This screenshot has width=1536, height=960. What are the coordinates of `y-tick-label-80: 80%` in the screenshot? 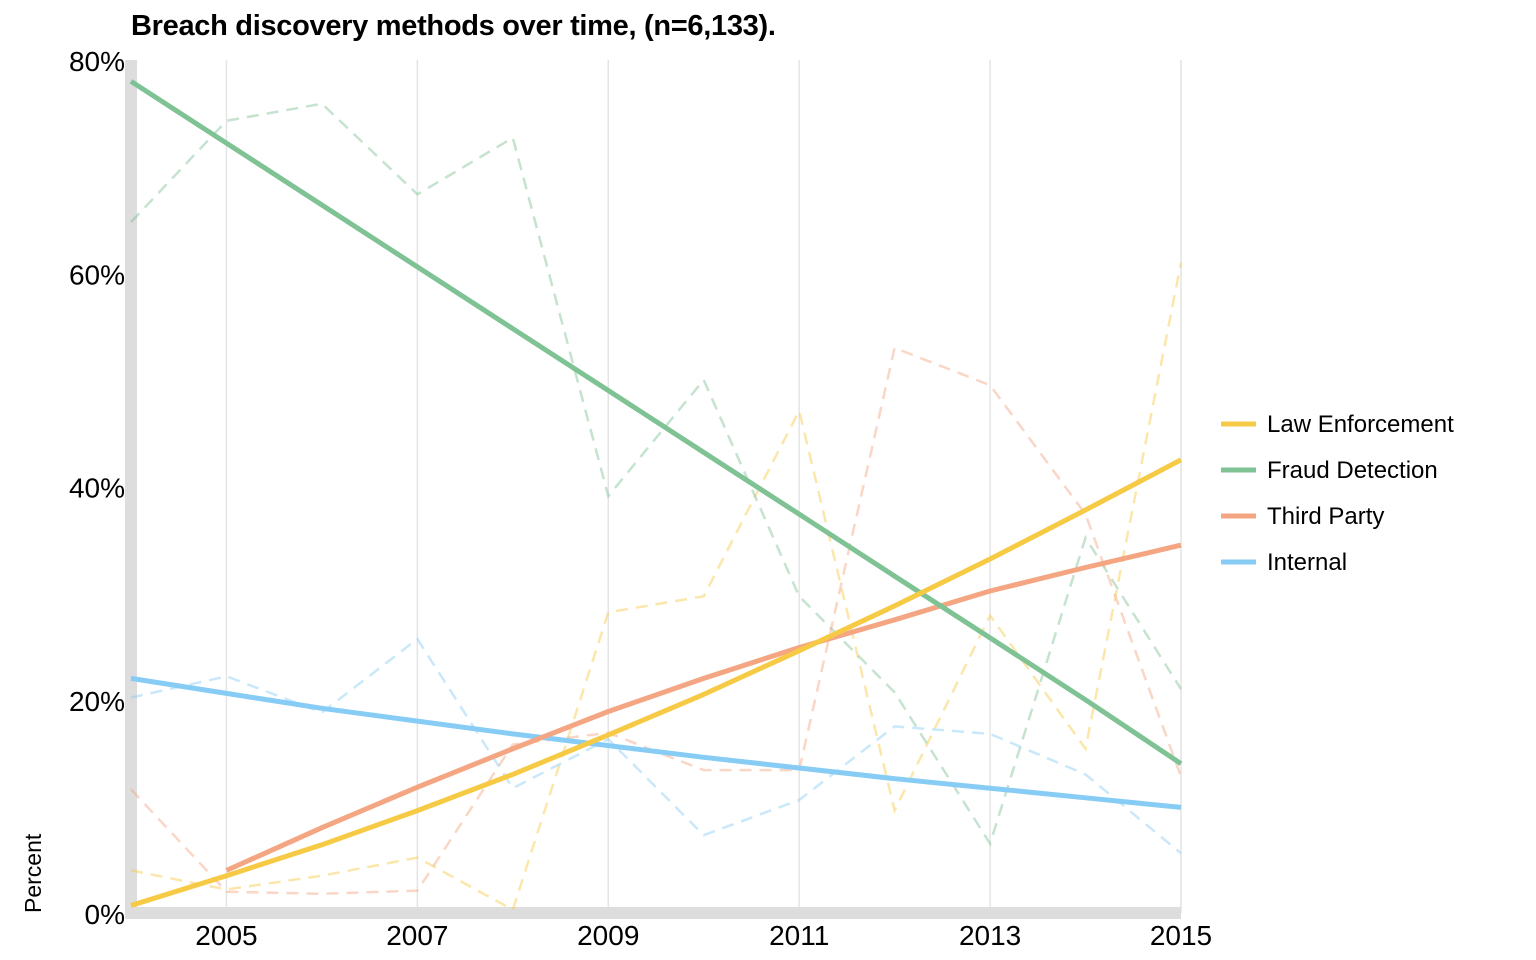 It's located at (97, 61).